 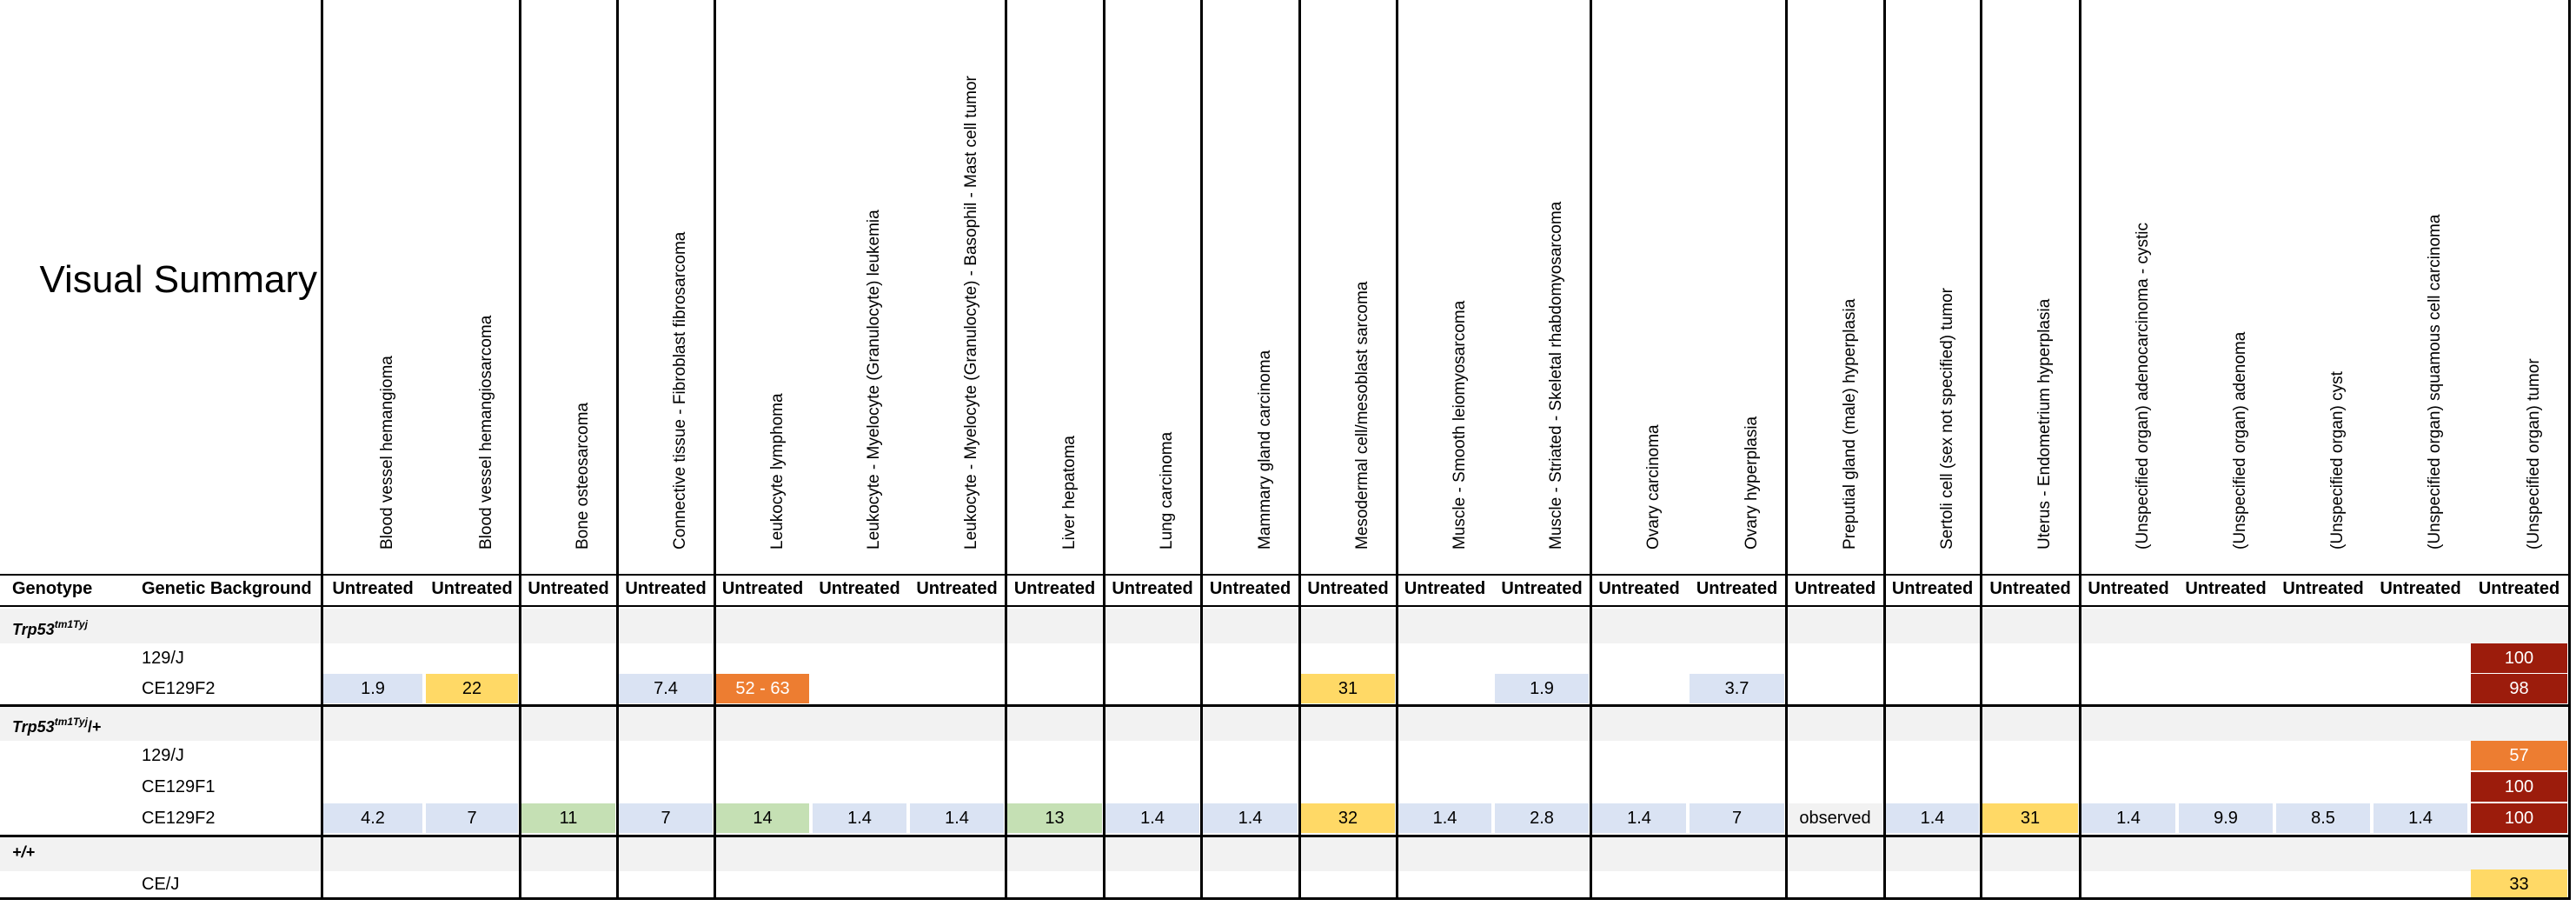 I want to click on column-header-label: Preputial gland (male) hyperplasia, so click(x=1849, y=424).